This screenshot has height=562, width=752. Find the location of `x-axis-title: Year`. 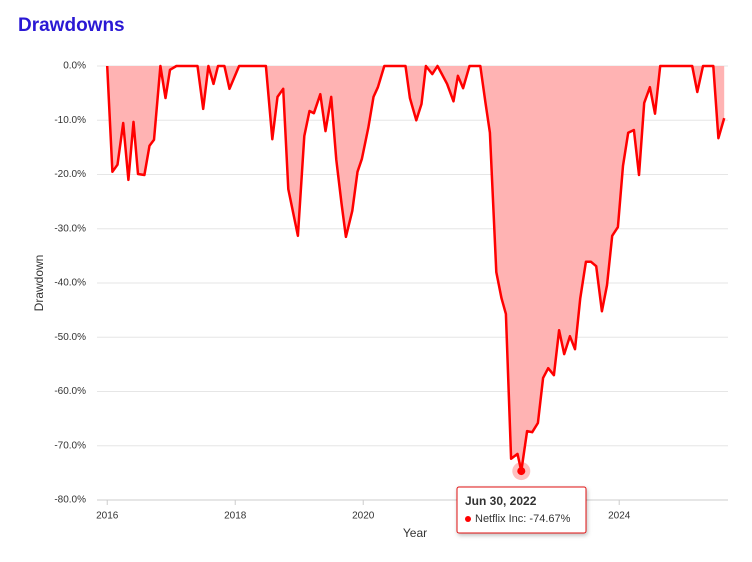

x-axis-title: Year is located at coordinates (415, 533).